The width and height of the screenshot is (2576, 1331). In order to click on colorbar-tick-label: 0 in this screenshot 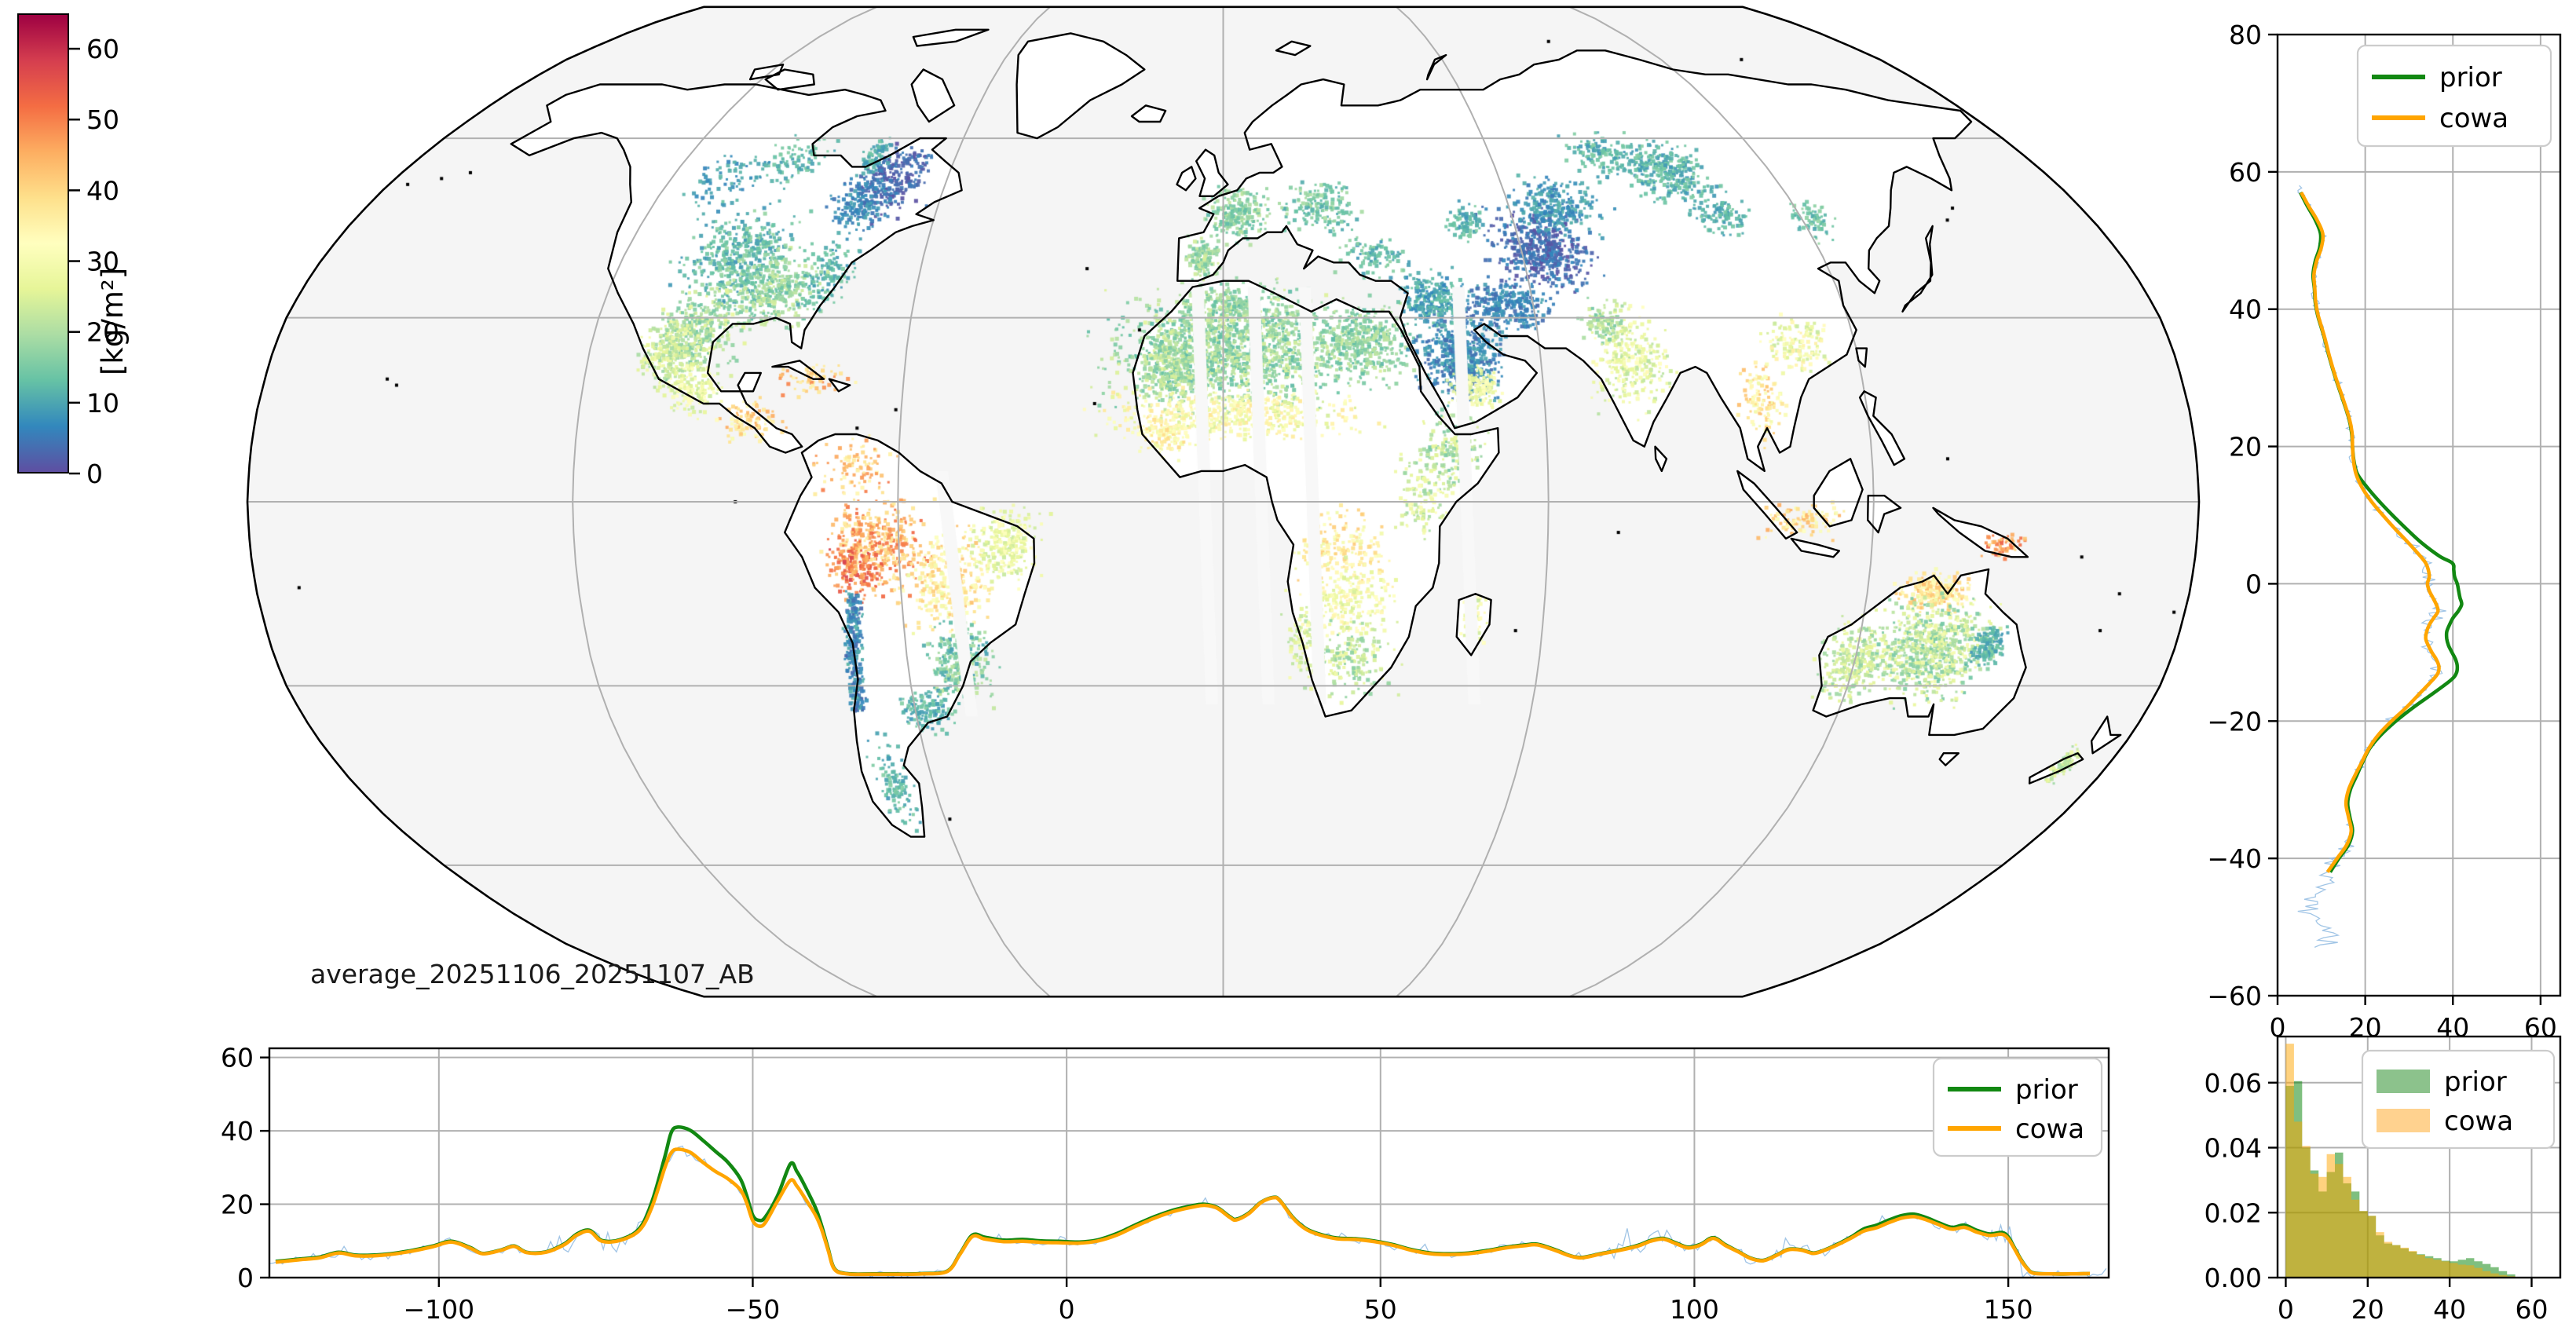, I will do `click(95, 474)`.